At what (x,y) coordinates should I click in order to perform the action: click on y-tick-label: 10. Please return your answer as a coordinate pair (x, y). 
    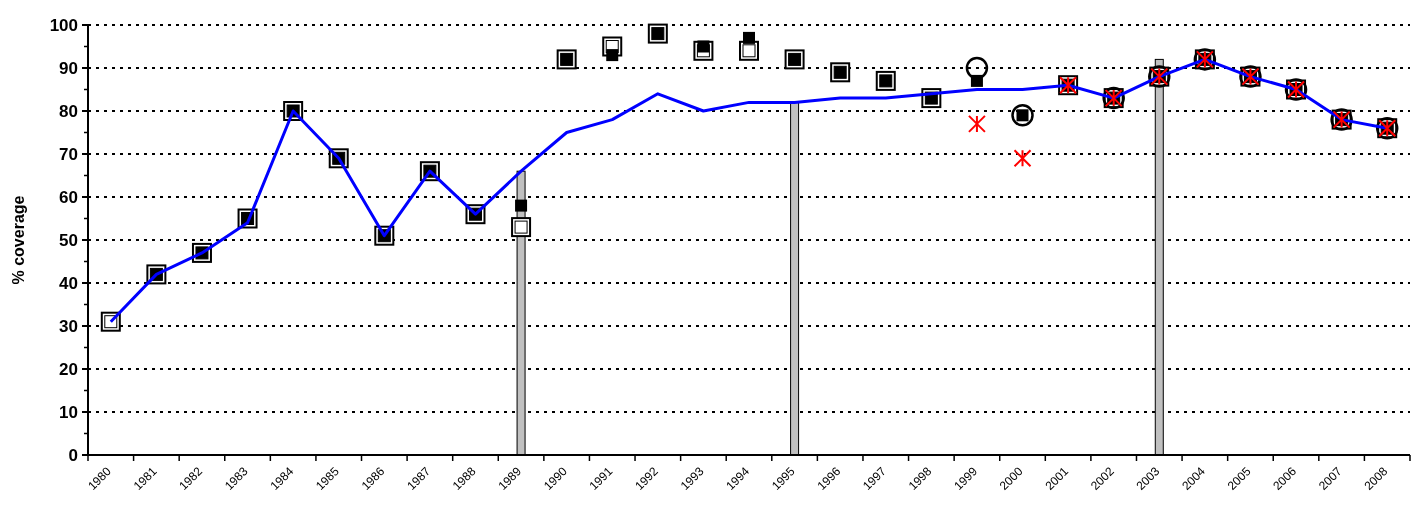
    Looking at the image, I should click on (68, 412).